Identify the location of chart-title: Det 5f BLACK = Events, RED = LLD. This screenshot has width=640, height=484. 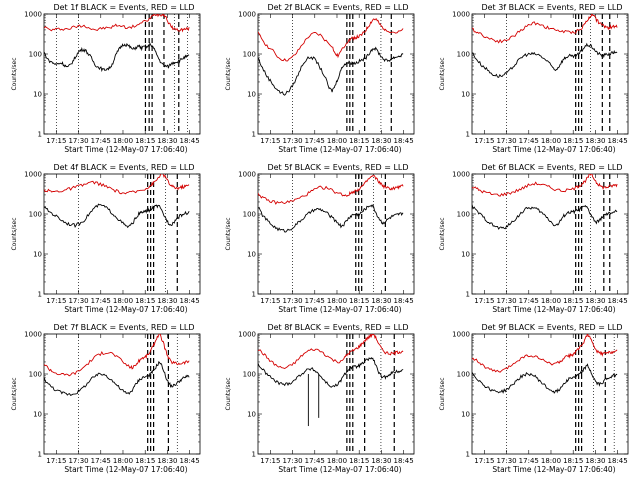
(337, 167).